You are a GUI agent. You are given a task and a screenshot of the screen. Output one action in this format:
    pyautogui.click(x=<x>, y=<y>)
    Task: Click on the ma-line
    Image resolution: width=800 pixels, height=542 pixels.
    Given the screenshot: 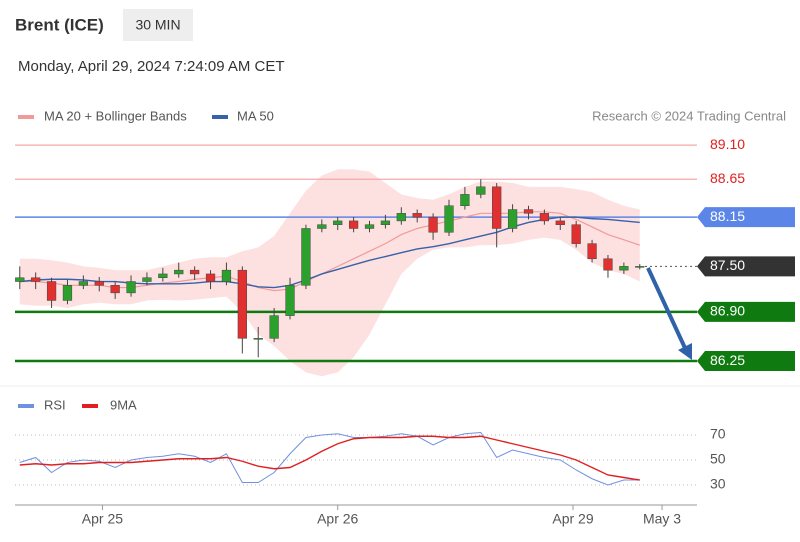 What is the action you would take?
    pyautogui.click(x=329, y=252)
    